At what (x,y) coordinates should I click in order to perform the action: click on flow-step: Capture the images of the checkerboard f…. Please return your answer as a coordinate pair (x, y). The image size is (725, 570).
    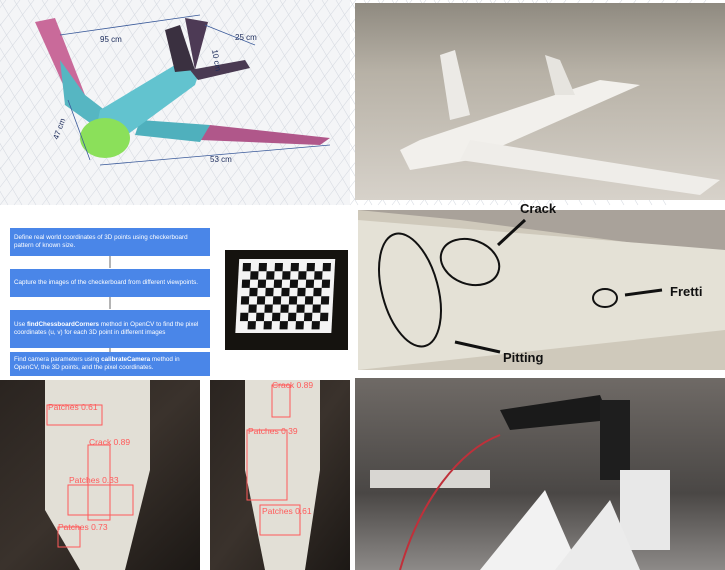
    Looking at the image, I should click on (110, 283).